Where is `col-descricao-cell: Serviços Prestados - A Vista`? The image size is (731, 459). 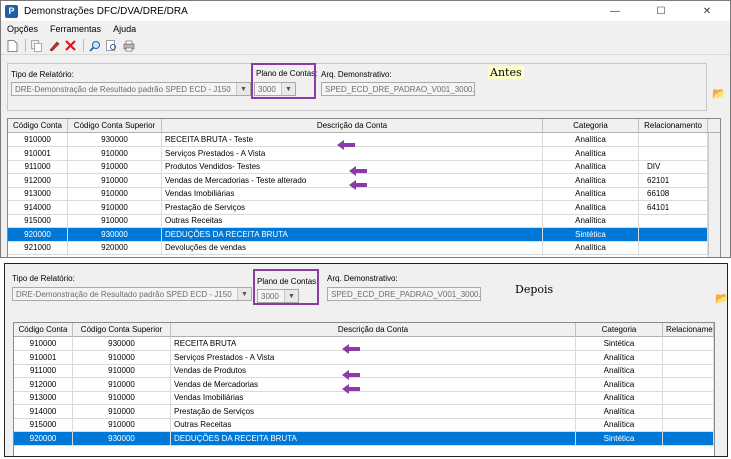
col-descricao-cell: Serviços Prestados - A Vista is located at coordinates (373, 357).